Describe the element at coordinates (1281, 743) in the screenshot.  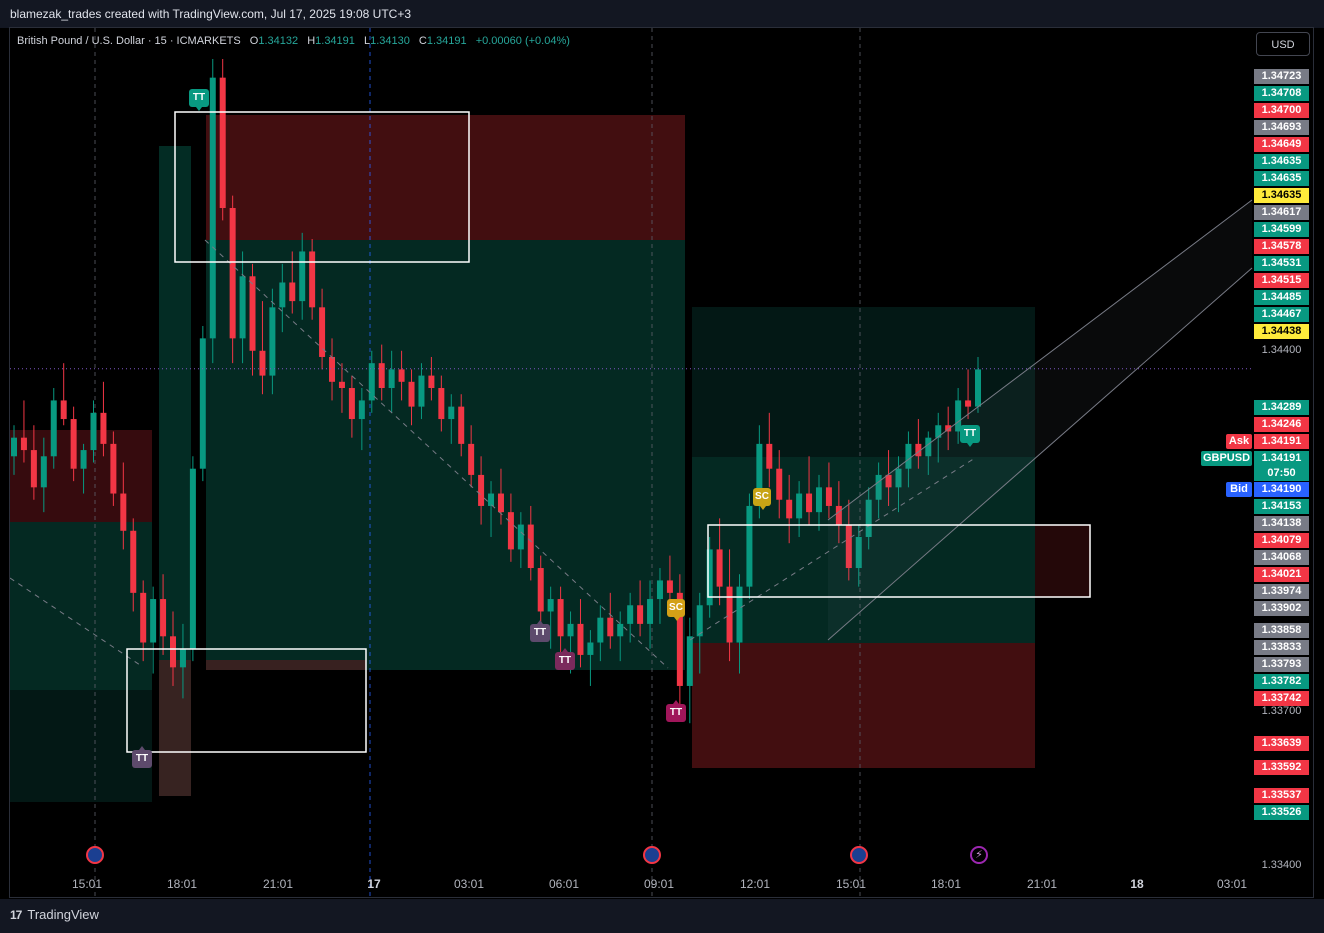
I see `price-level-tag: 1.33639` at that location.